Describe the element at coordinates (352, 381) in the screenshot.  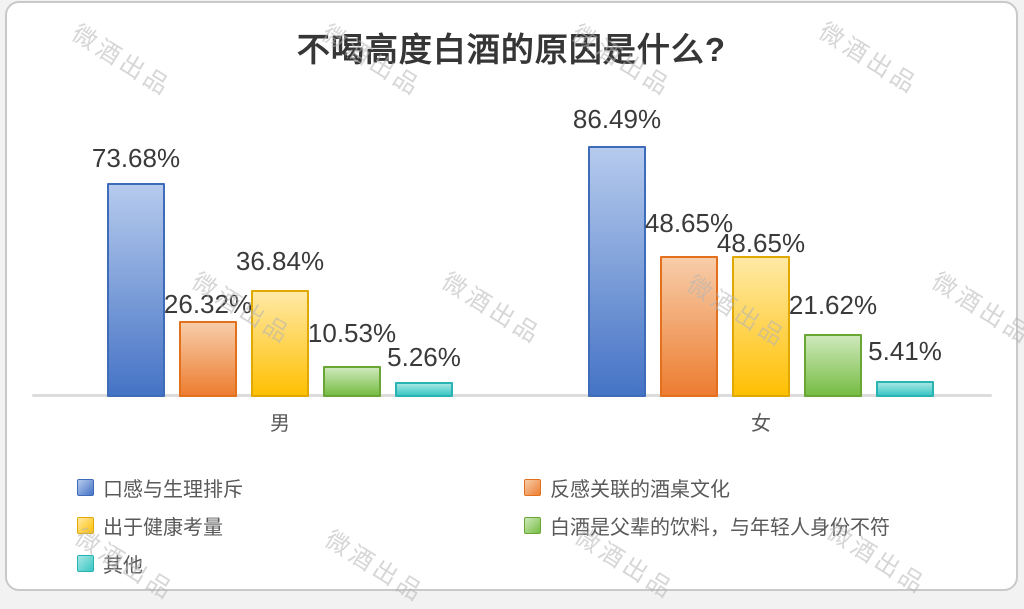
I see `bar-green-男` at that location.